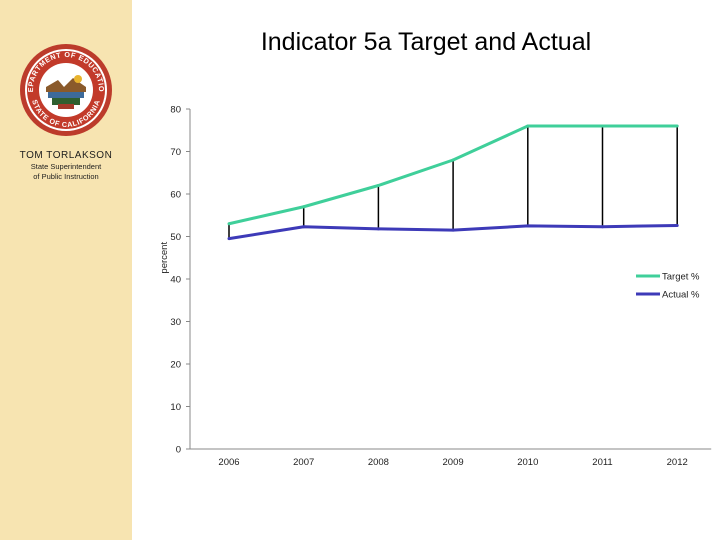  Describe the element at coordinates (681, 277) in the screenshot. I see `legend-target-label: Target %` at that location.